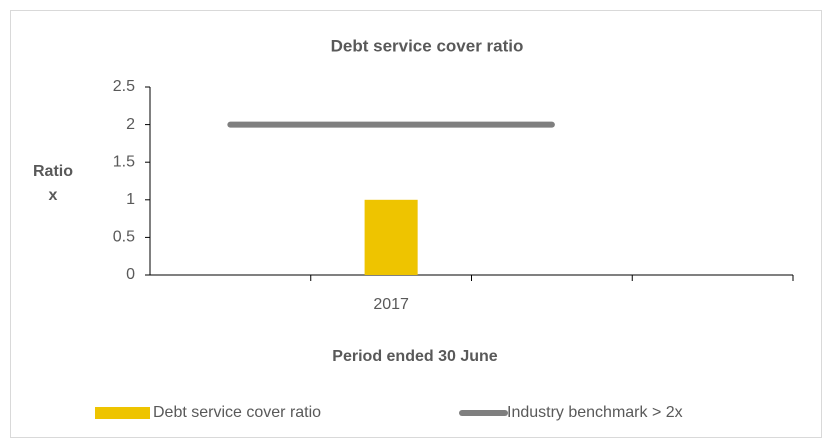 This screenshot has height=448, width=832. I want to click on y-tick-label: 0, so click(130, 274).